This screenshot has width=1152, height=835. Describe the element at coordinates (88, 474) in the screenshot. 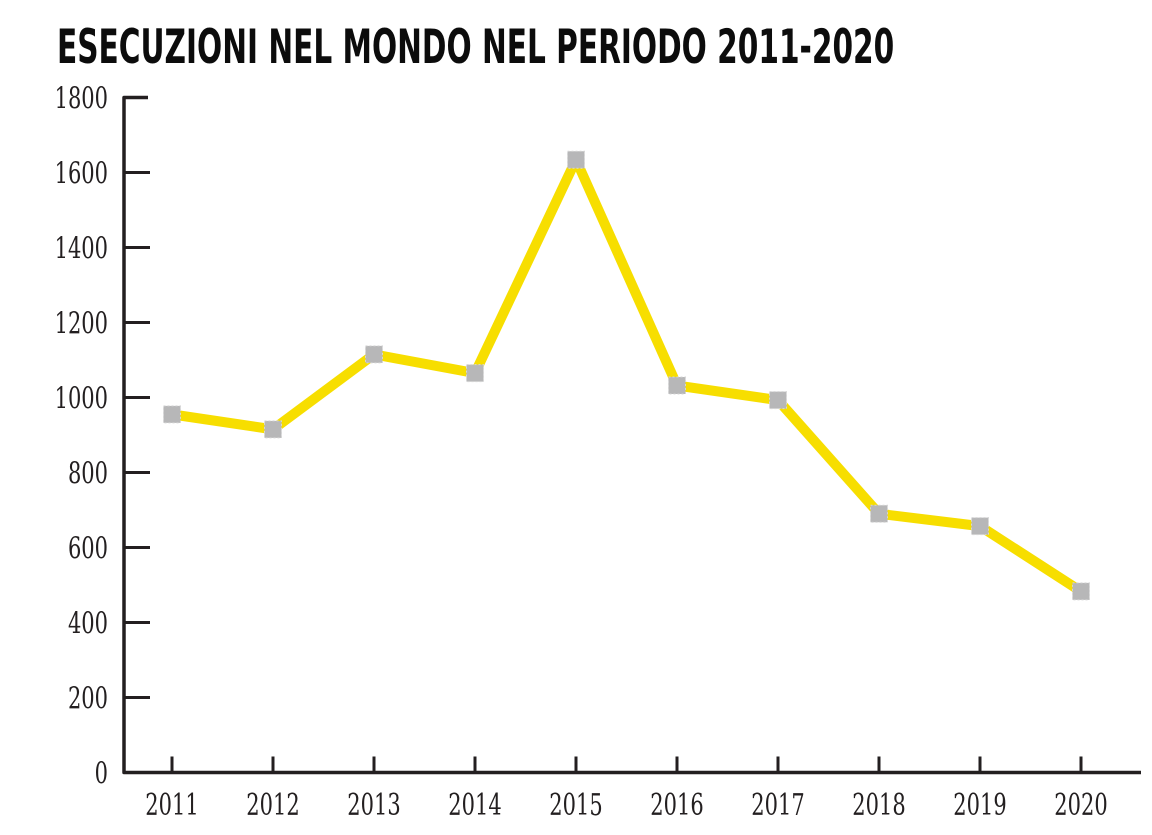

I see `y-axis-label: 800` at that location.